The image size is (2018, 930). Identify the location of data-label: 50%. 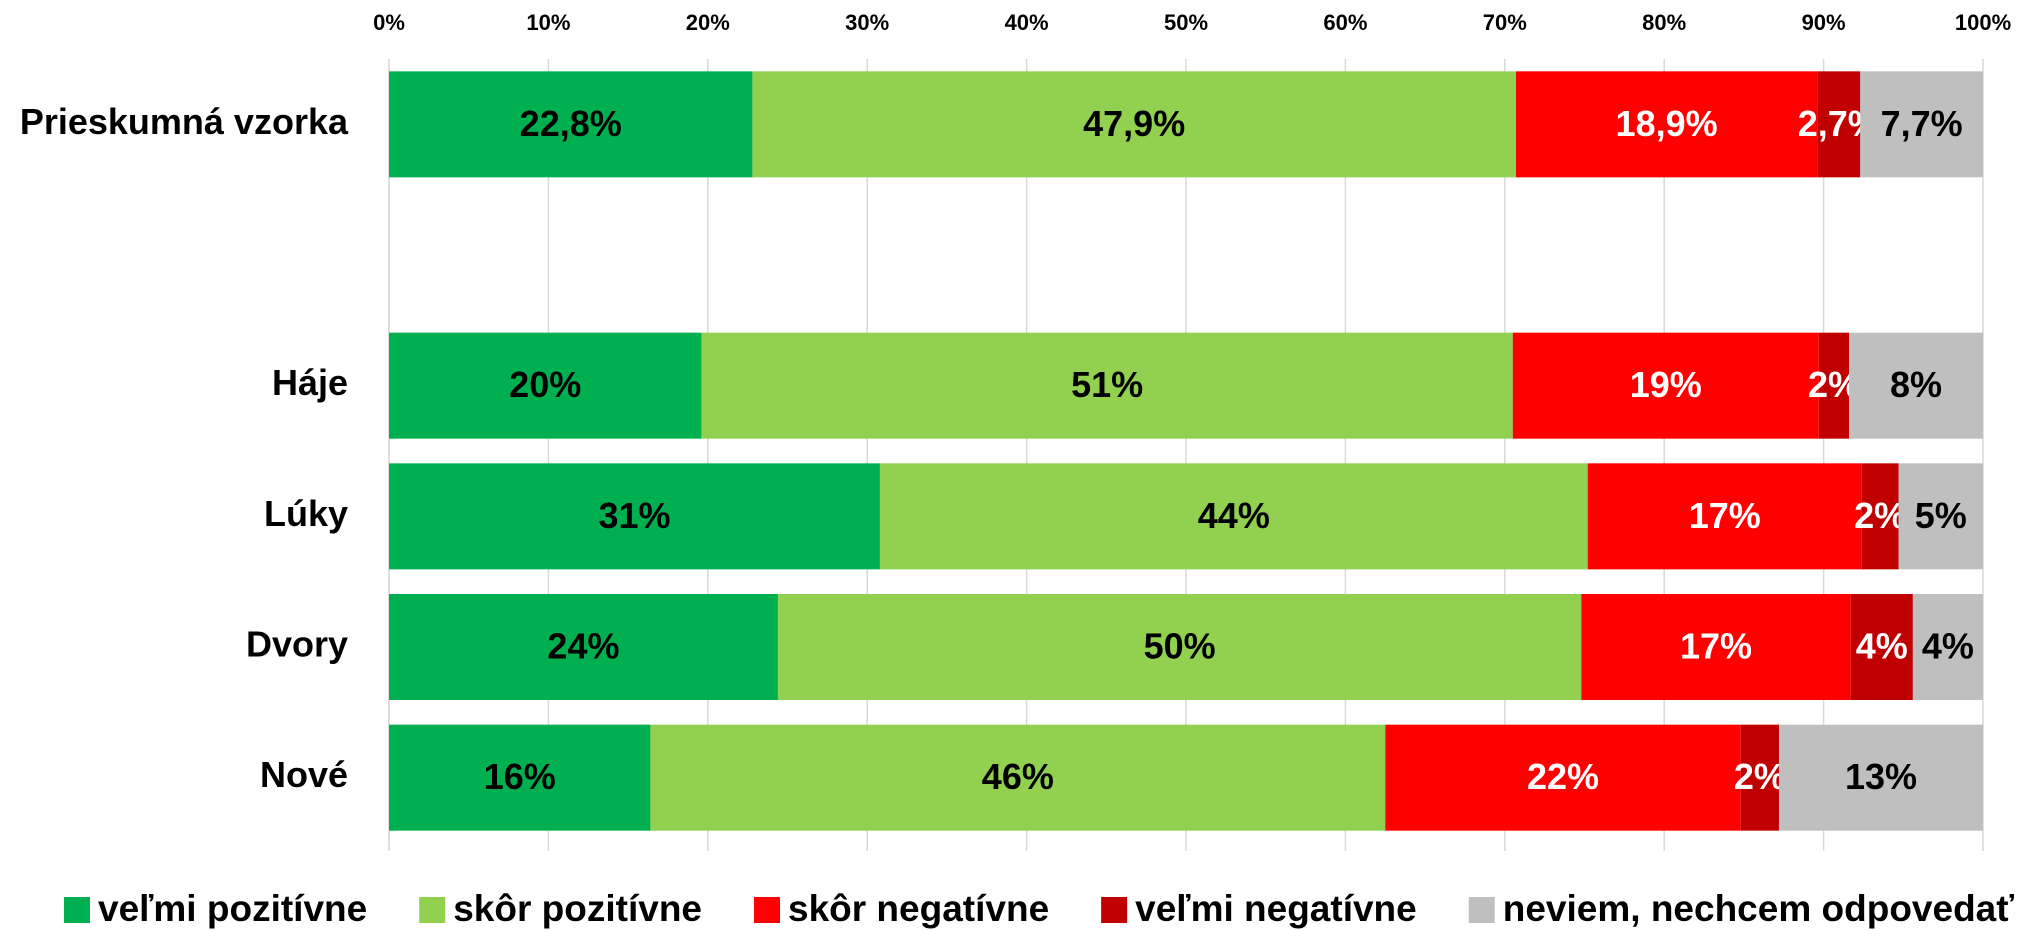
(1180, 646).